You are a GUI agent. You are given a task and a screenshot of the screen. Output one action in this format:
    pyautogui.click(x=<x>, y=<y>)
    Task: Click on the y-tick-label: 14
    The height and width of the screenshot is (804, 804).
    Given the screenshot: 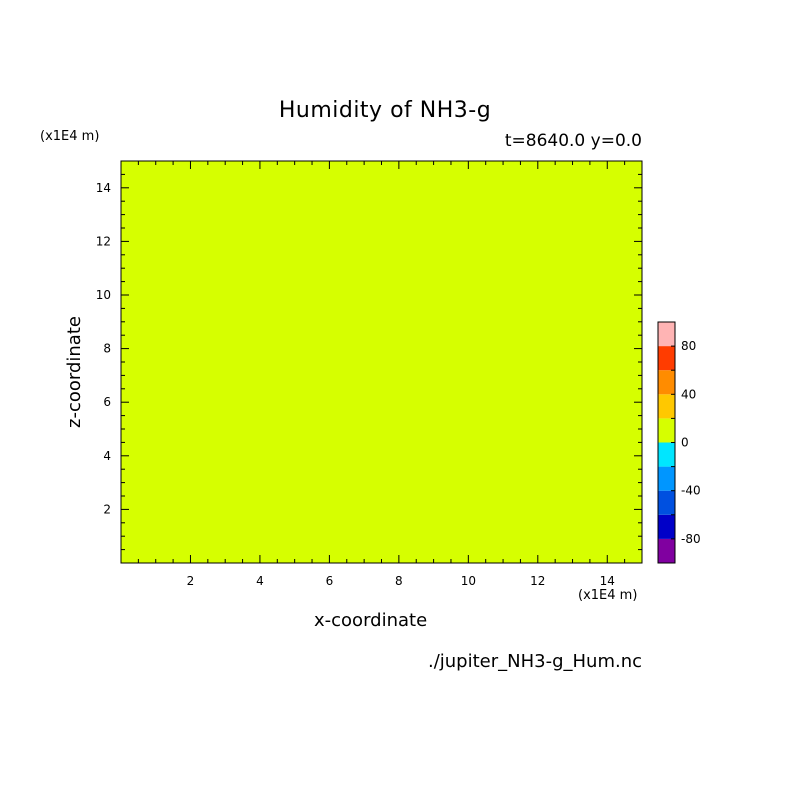 What is the action you would take?
    pyautogui.click(x=103, y=188)
    